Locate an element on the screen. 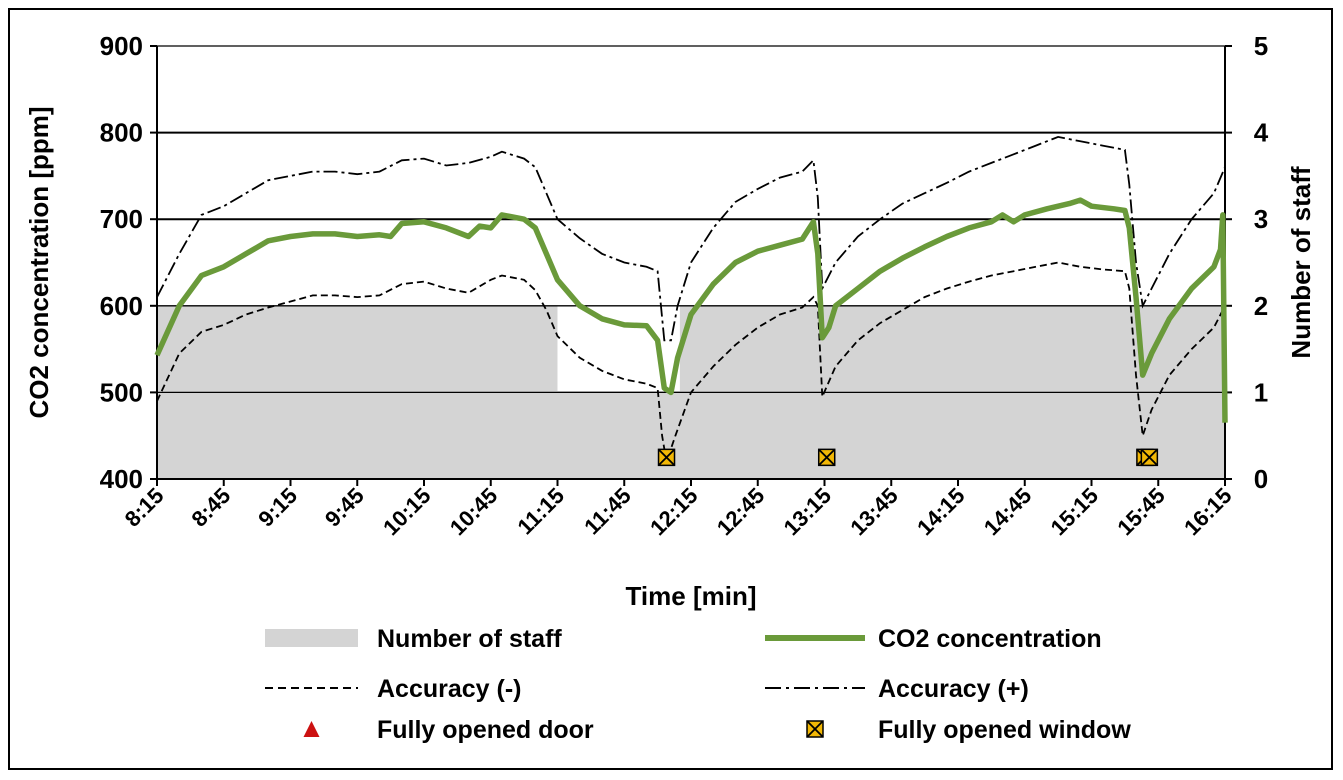  legend-label: Accuracy (-) is located at coordinates (449, 689).